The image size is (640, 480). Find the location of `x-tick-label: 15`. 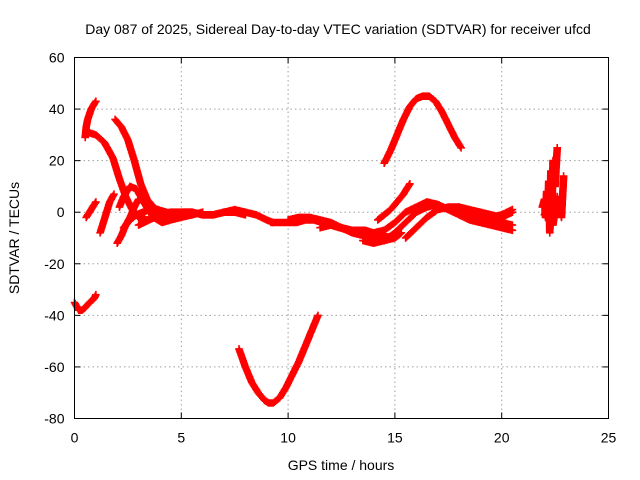

x-tick-label: 15 is located at coordinates (395, 438).